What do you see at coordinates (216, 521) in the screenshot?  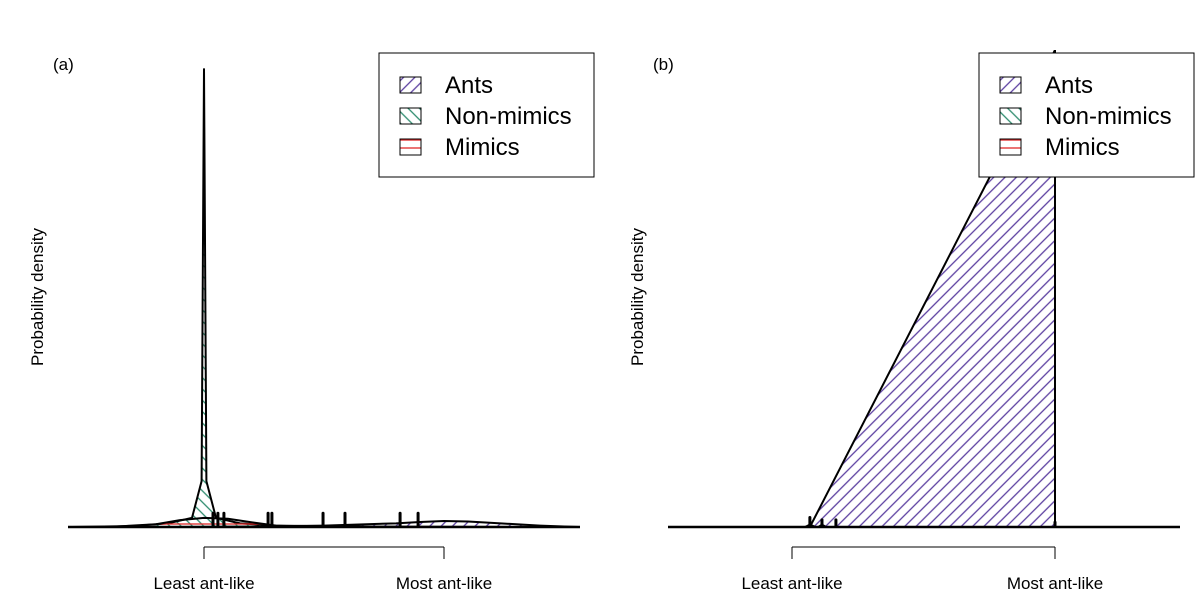 I see `density-area` at bounding box center [216, 521].